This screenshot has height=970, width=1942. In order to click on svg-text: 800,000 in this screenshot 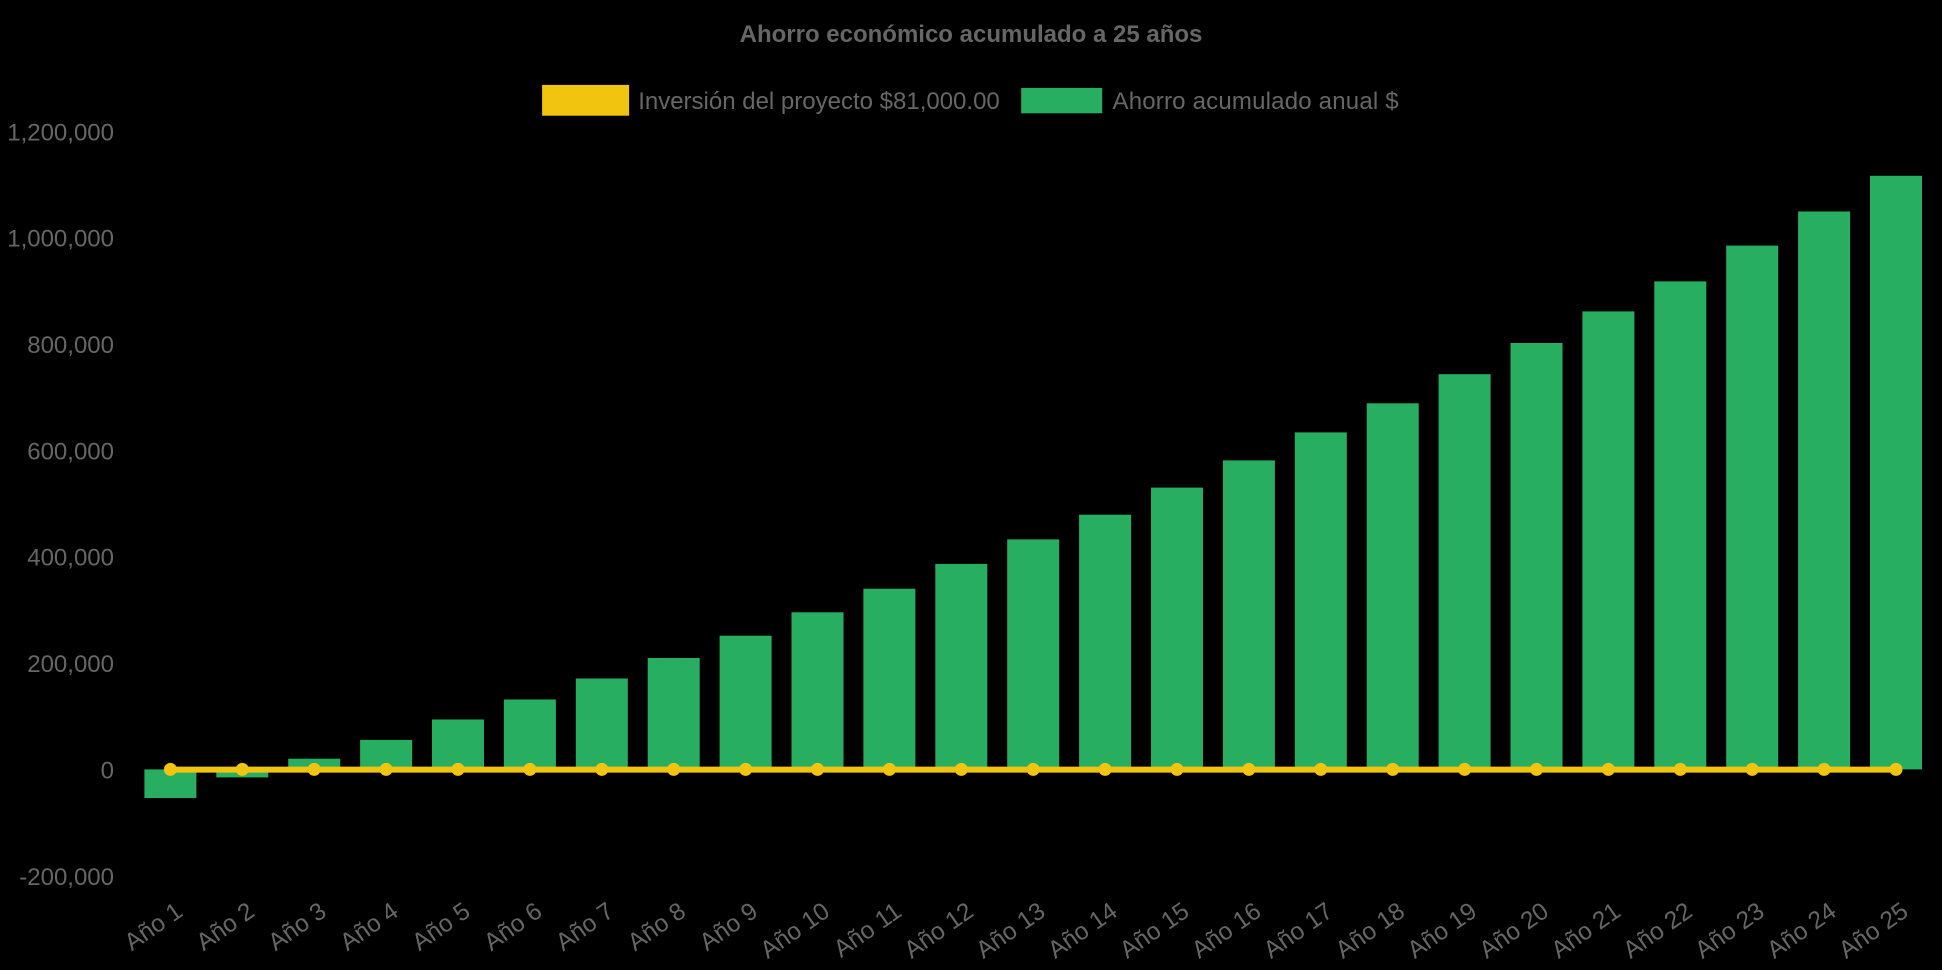, I will do `click(70, 345)`.